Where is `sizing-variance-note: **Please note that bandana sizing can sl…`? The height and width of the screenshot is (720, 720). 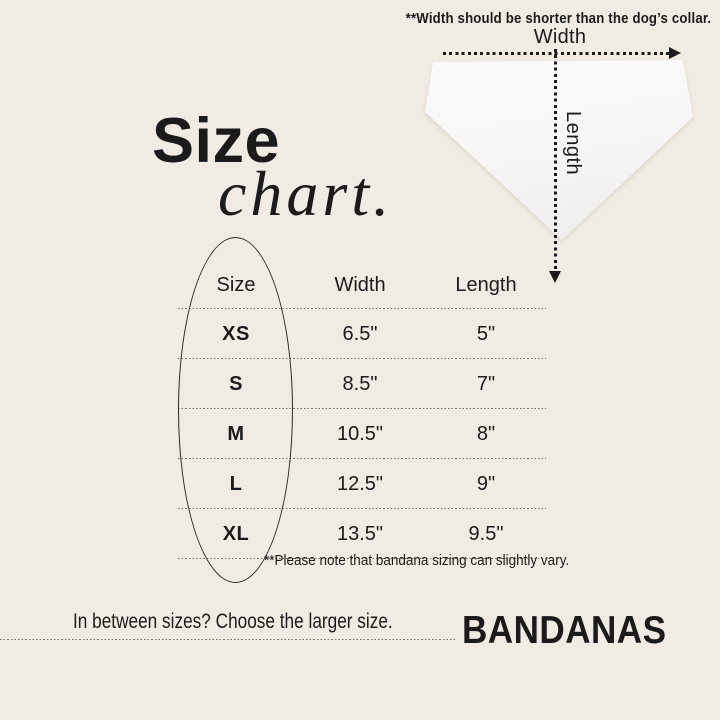
sizing-variance-note: **Please note that bandana sizing can sl… is located at coordinates (417, 560).